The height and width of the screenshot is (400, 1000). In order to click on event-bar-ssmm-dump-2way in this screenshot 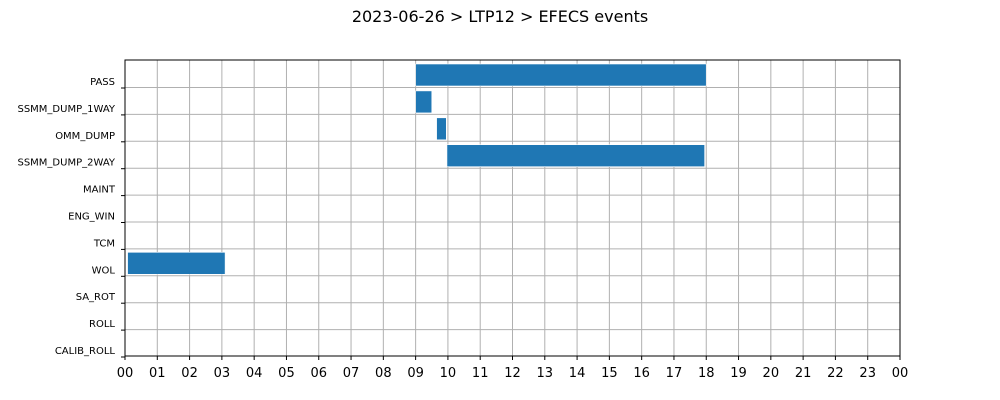, I will do `click(575, 155)`.